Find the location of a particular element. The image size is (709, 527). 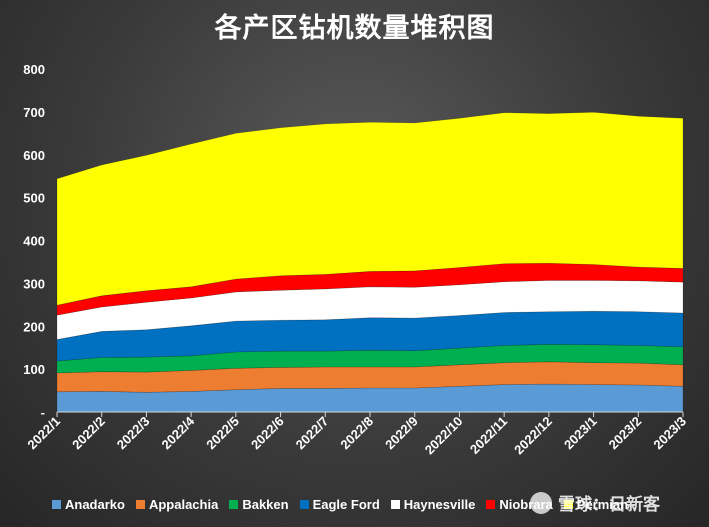

x-tick-label: 2022/12 is located at coordinates (533, 436).